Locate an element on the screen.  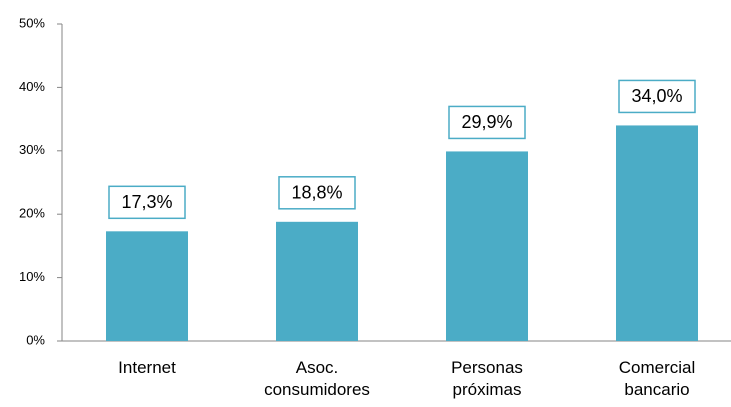
value-label: 17,3% is located at coordinates (146, 202).